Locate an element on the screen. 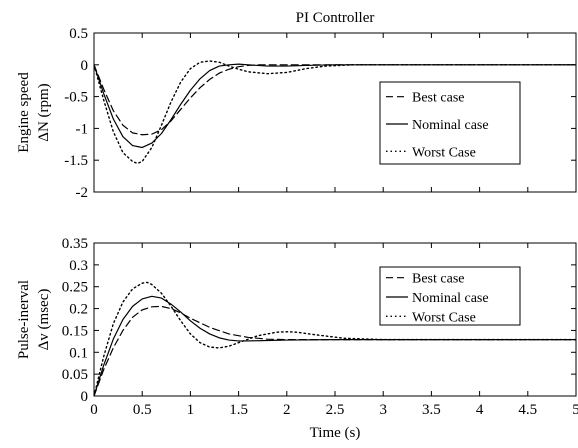  x-tick-label: 3 is located at coordinates (383, 410).